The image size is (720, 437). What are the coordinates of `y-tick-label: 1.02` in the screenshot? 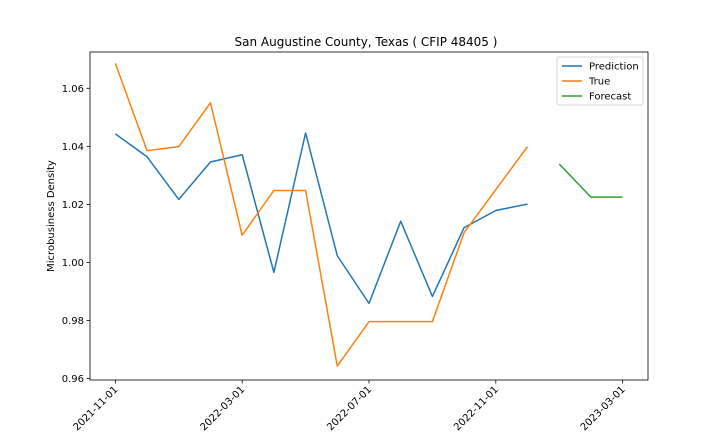 It's located at (73, 205).